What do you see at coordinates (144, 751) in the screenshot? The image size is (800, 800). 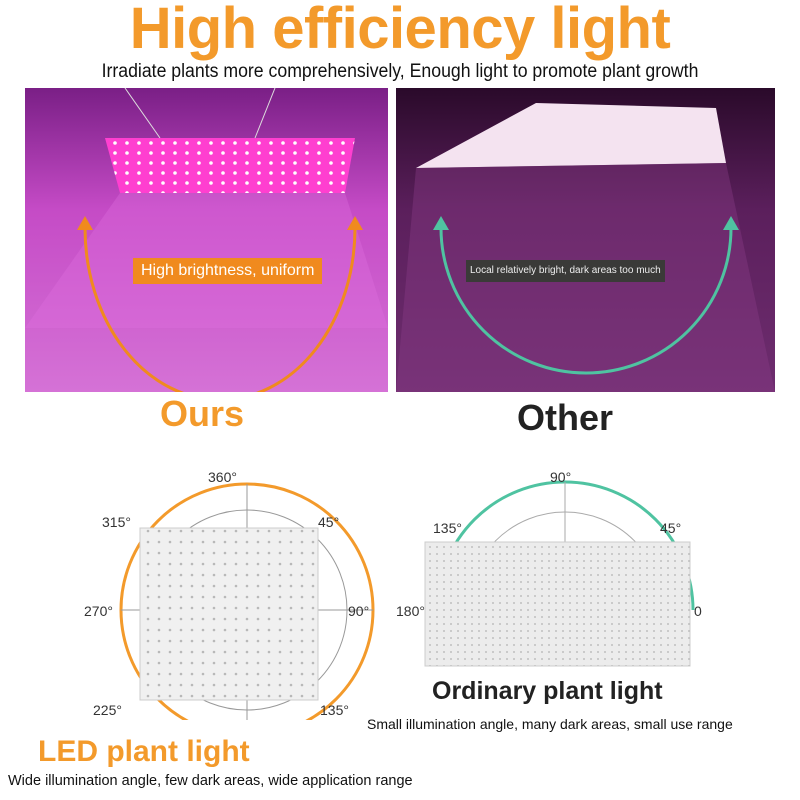 I see `led-title: LED plant light` at bounding box center [144, 751].